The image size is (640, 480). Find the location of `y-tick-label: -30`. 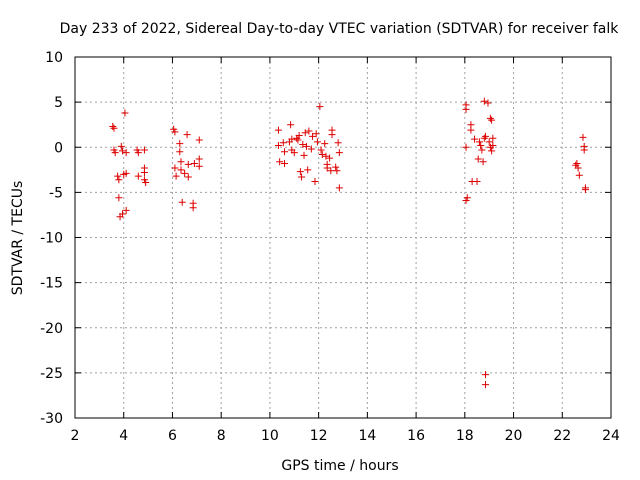

y-tick-label: -30 is located at coordinates (51, 419).